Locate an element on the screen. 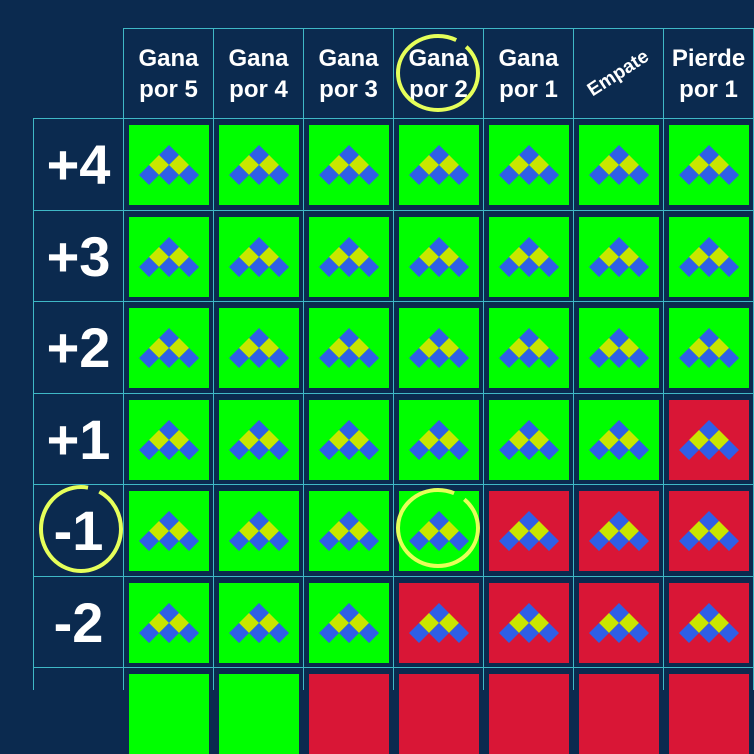  column-header-label: por 5 is located at coordinates (168, 89).